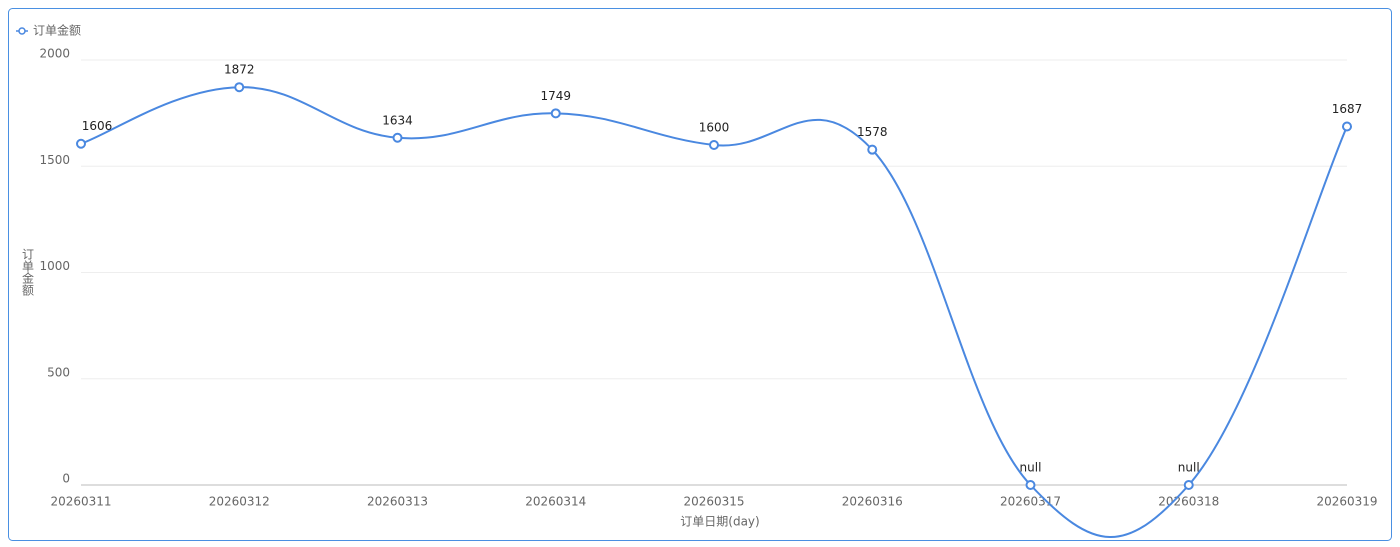  What do you see at coordinates (80, 502) in the screenshot?
I see `x-tick-label: 20260311` at bounding box center [80, 502].